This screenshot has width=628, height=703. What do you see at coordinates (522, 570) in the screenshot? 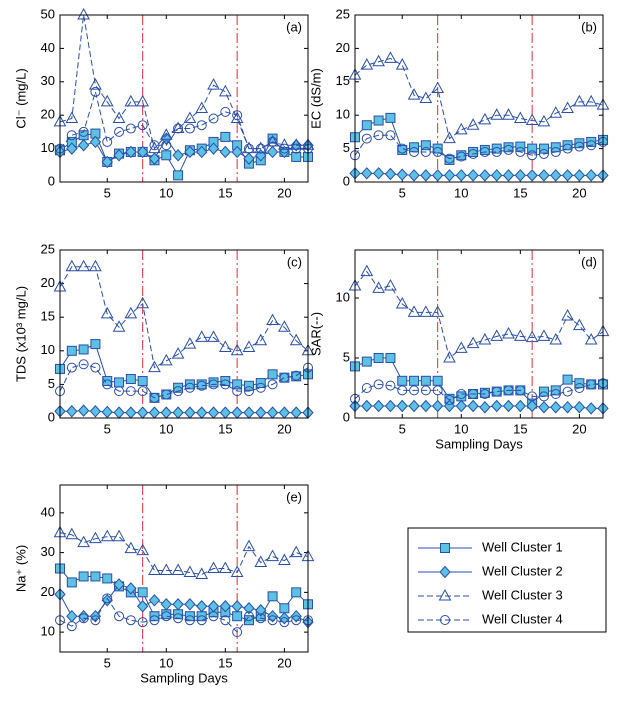
I see `legend-label: Well Cluster 2` at bounding box center [522, 570].